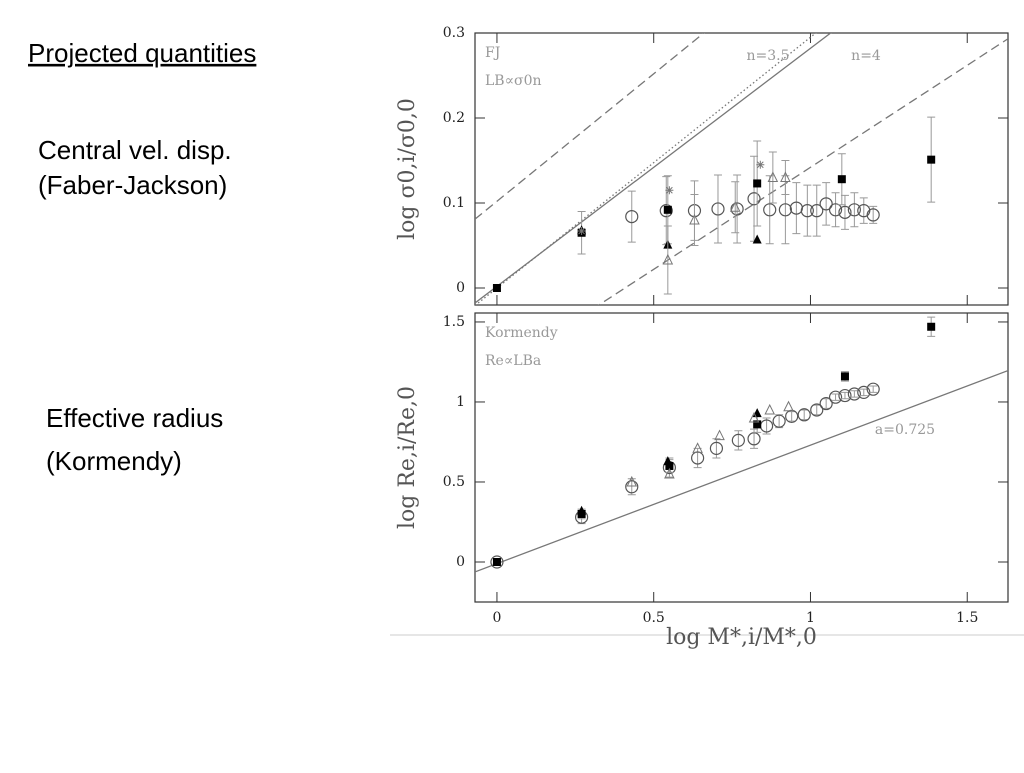 Image resolution: width=1024 pixels, height=773 pixels. What do you see at coordinates (454, 322) in the screenshot?
I see `y-tick-label: 1.5` at bounding box center [454, 322].